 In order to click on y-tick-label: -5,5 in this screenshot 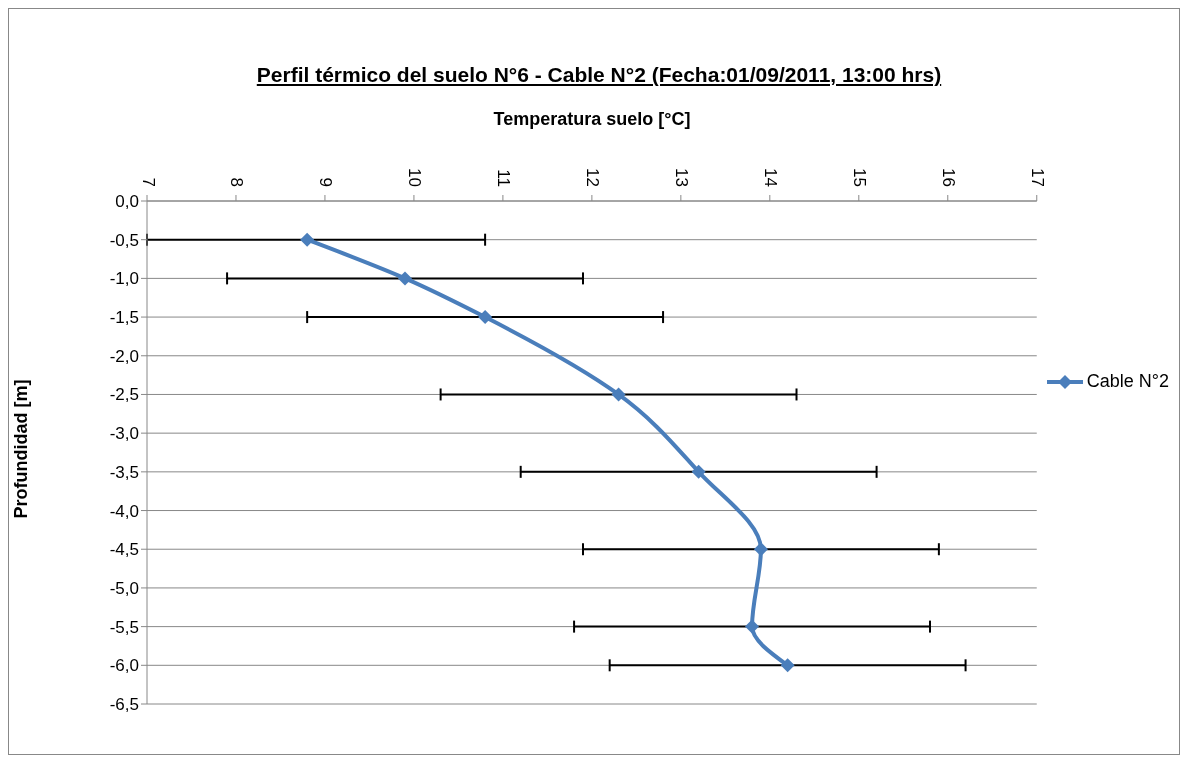, I will do `click(124, 627)`.